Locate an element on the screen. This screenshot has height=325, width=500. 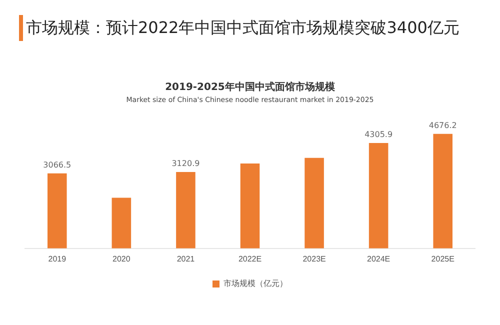
x-tick-label: 2023E is located at coordinates (314, 259).